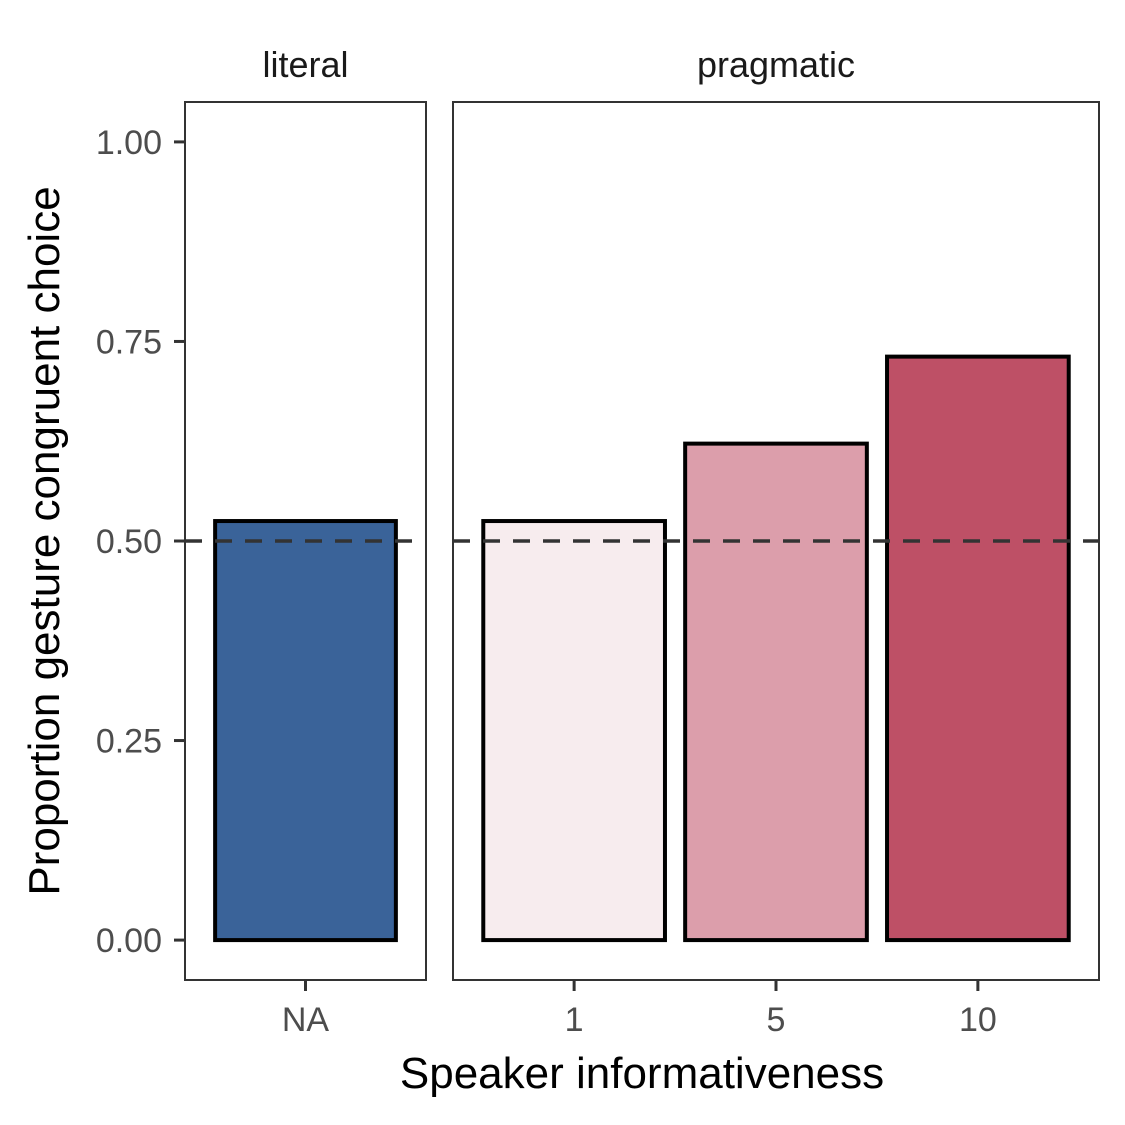  Describe the element at coordinates (44, 540) in the screenshot. I see `y-axis-title: Proportion gesture congruent choice` at that location.